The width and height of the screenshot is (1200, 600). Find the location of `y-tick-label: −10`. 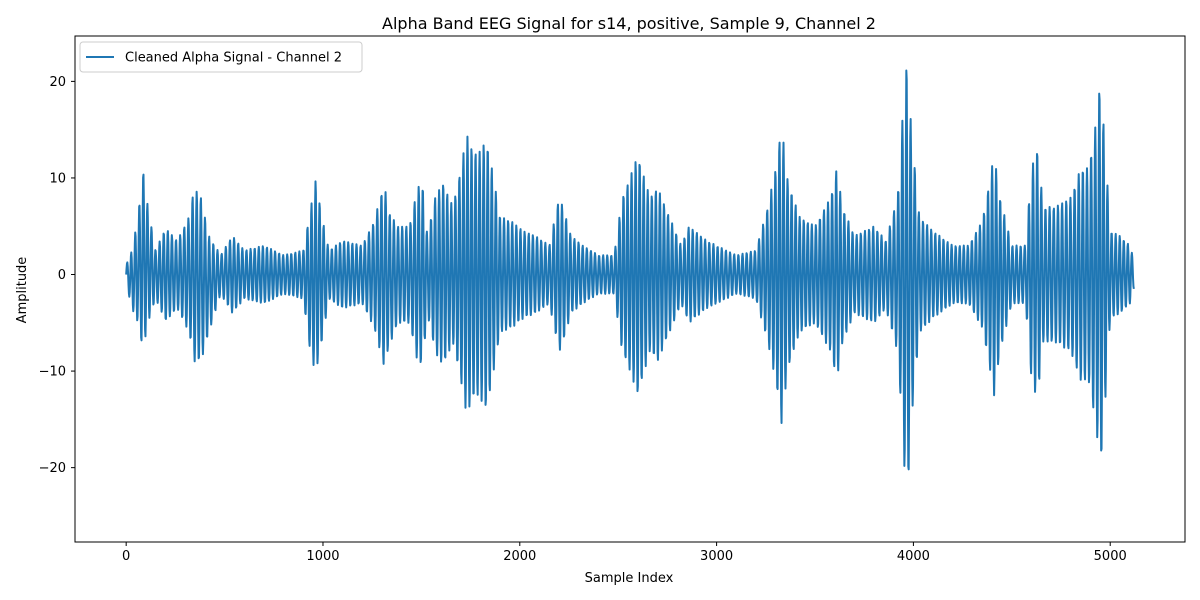

y-tick-label: −10 is located at coordinates (52, 372).